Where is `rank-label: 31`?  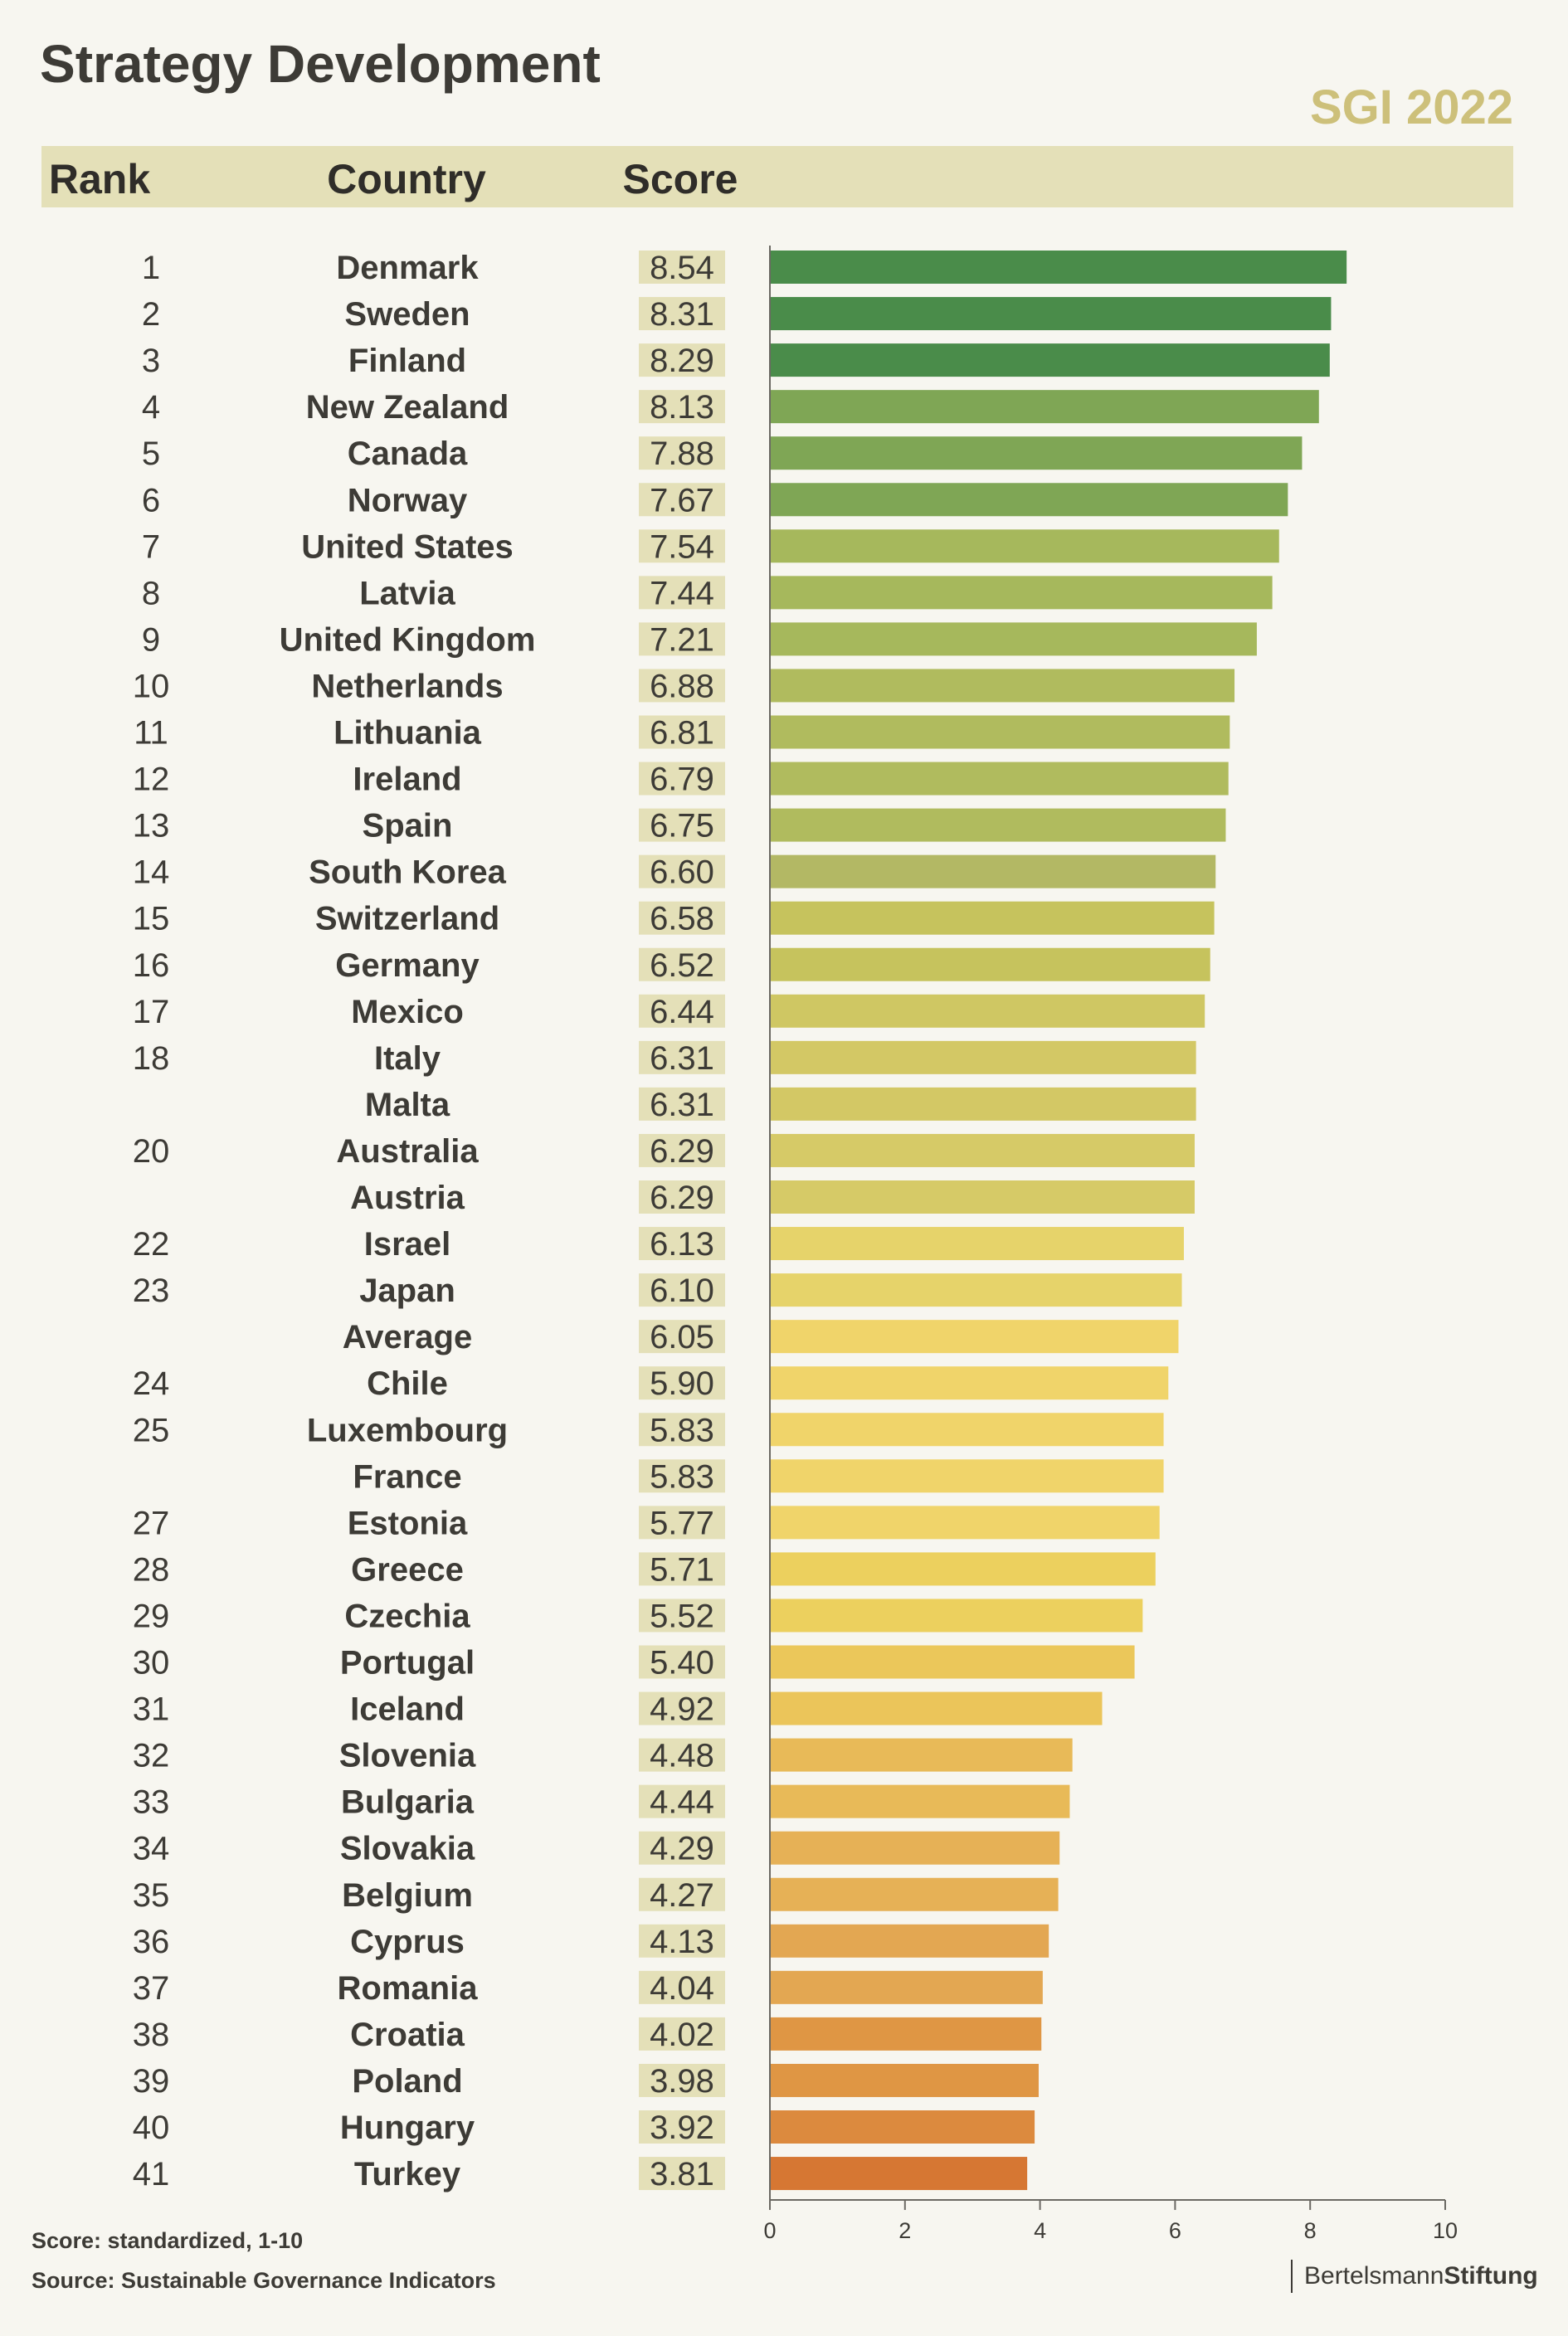
rank-label: 31 is located at coordinates (151, 1709).